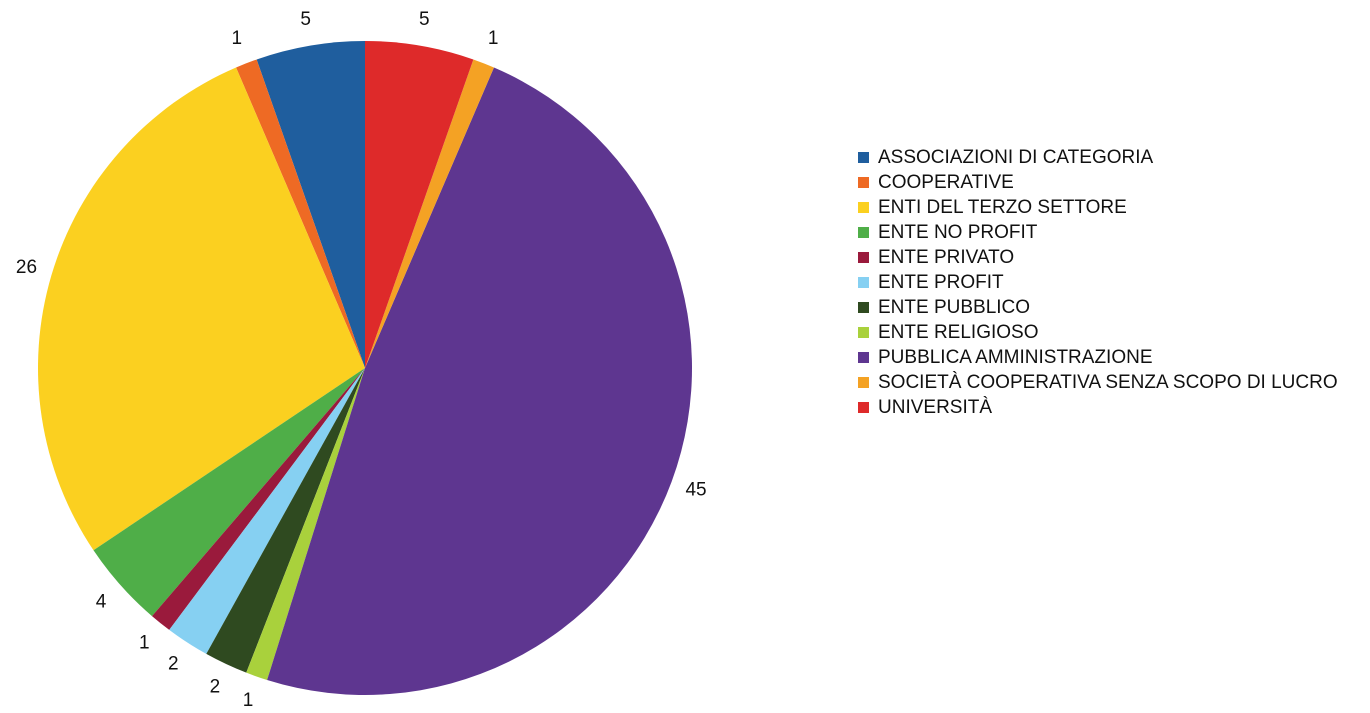 This screenshot has width=1370, height=713. What do you see at coordinates (935, 407) in the screenshot?
I see `legend-label: UNIVERSITÀ` at bounding box center [935, 407].